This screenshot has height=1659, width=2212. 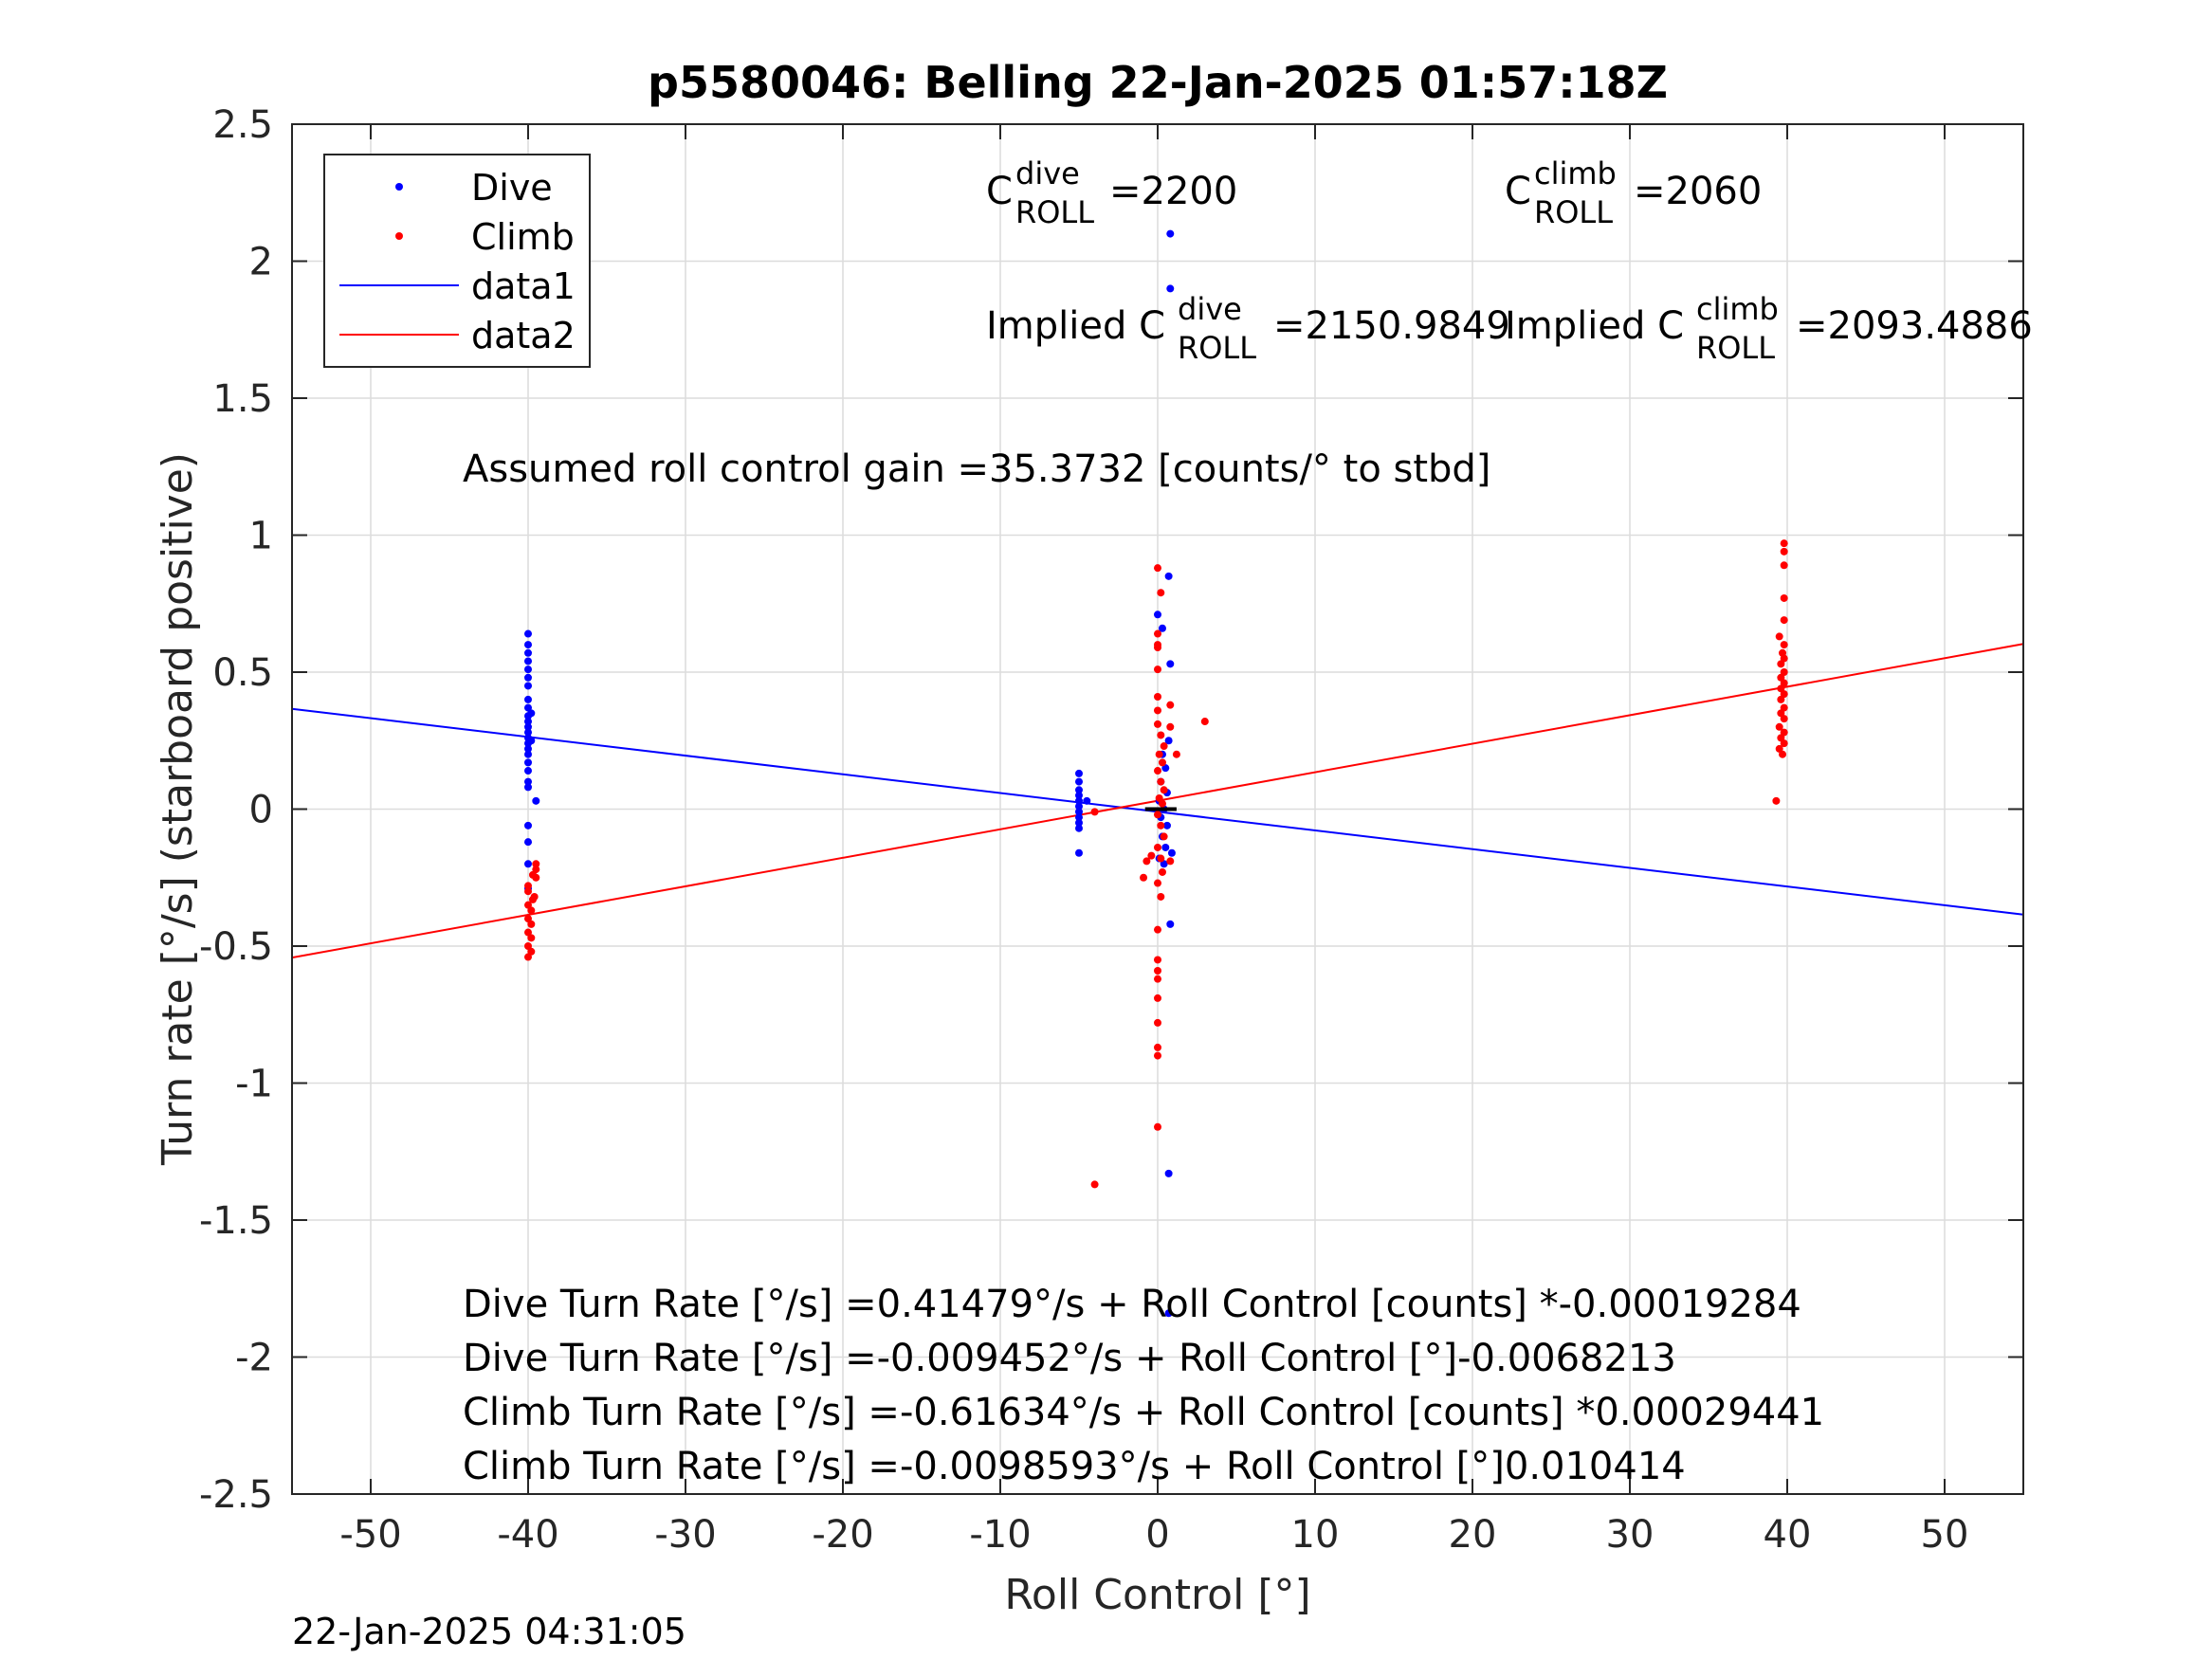 What do you see at coordinates (1000, 1535) in the screenshot?
I see `x-tick-label: -10` at bounding box center [1000, 1535].